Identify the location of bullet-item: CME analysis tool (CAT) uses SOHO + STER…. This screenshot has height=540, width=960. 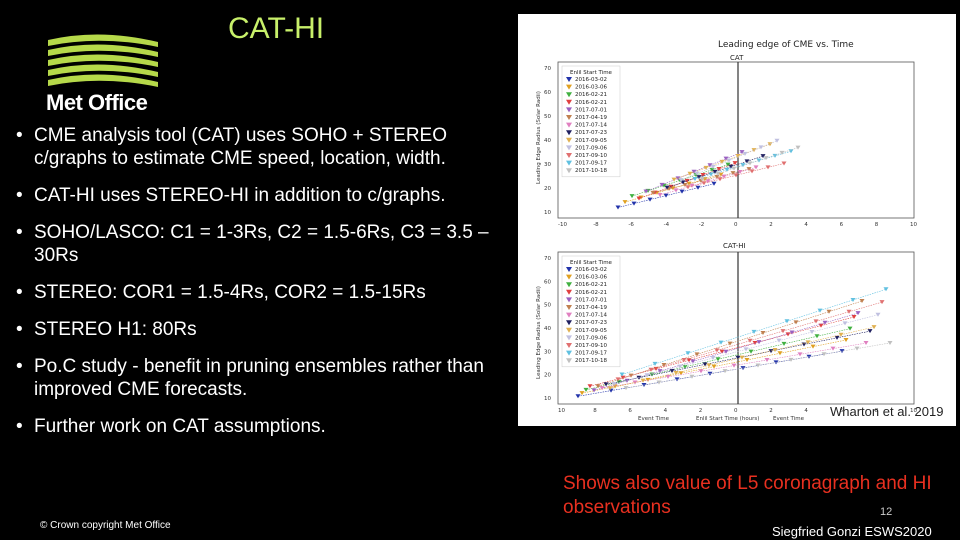
(267, 147).